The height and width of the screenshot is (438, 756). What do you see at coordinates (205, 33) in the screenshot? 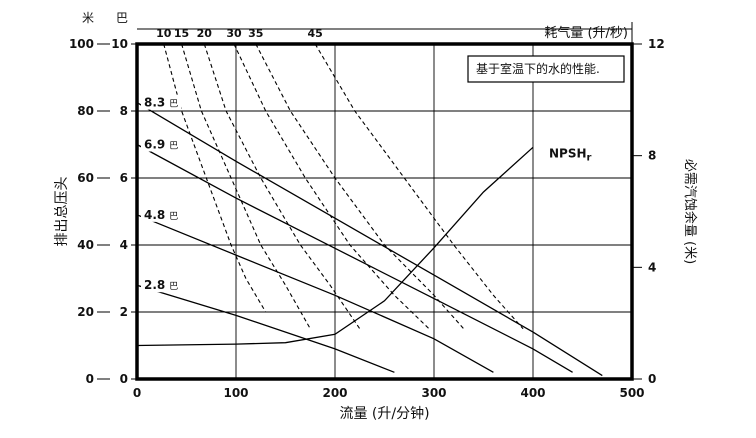
I see `air-consumption-tick-label: 20` at bounding box center [205, 33].